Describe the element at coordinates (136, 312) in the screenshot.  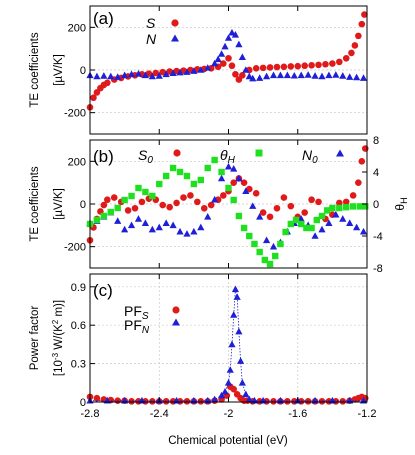
I see `legend-label-pfs: PFS` at that location.